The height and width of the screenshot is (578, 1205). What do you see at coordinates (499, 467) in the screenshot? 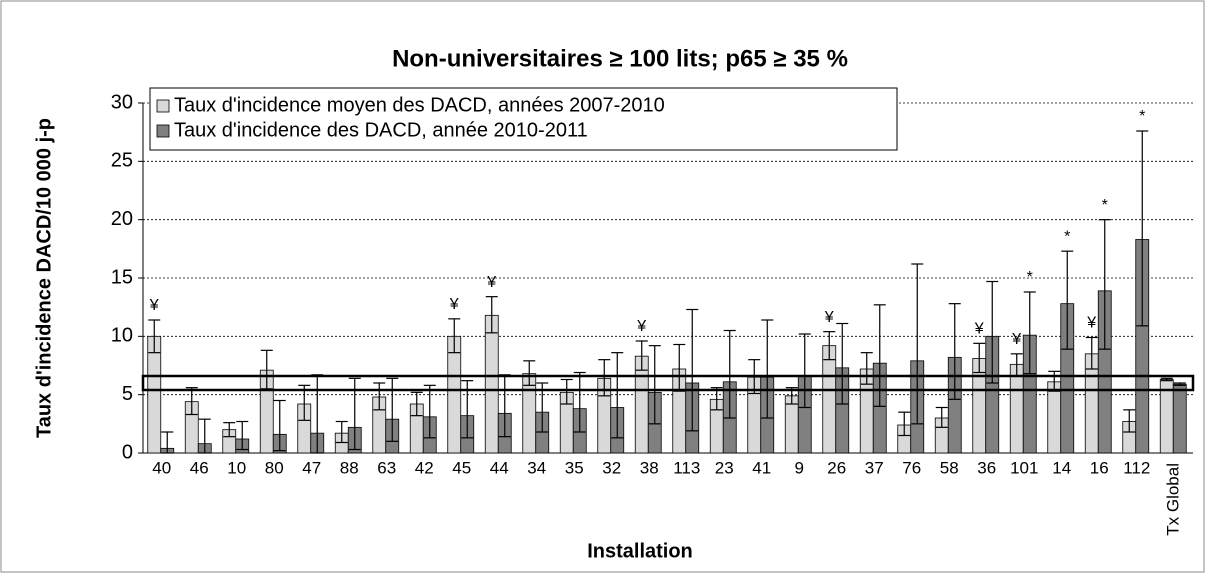
I see `x-tick-label: 44` at bounding box center [499, 467].